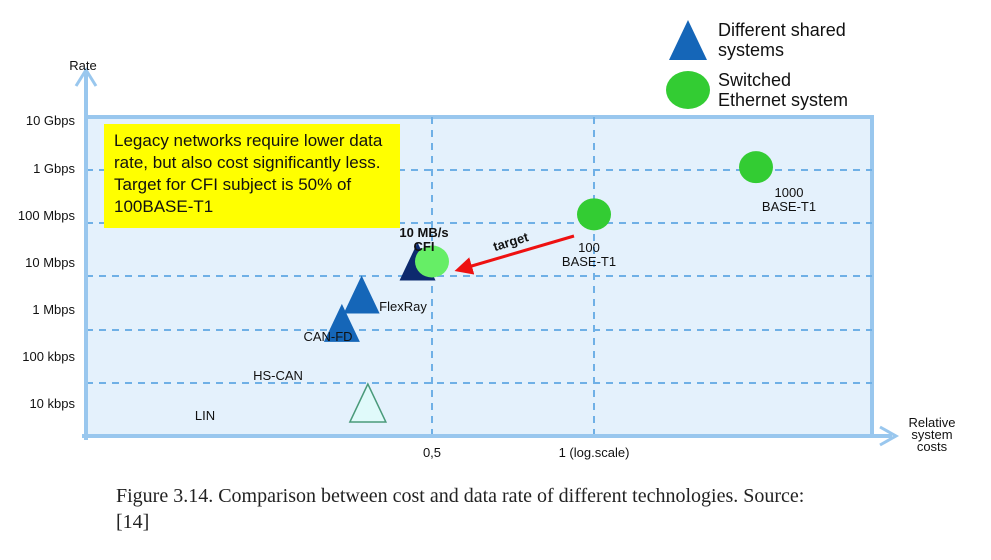 The height and width of the screenshot is (560, 991). I want to click on y-tick-label: 10 Mbps, so click(50, 262).